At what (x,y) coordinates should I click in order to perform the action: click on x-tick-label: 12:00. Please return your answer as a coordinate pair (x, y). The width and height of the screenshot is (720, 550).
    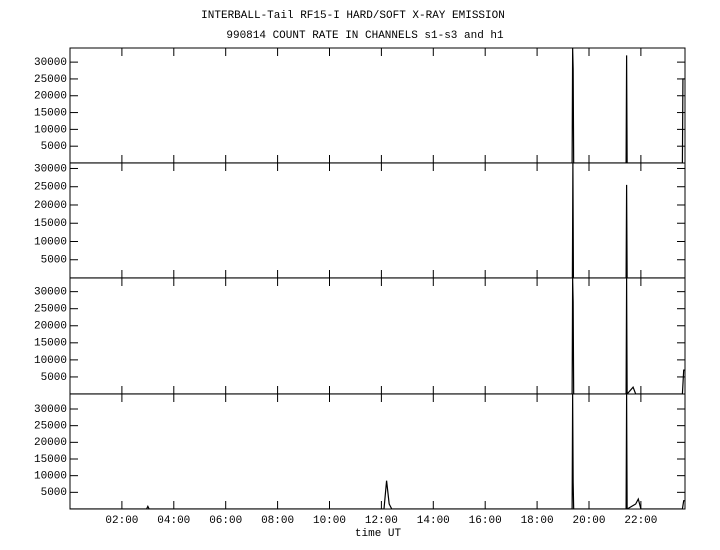
    Looking at the image, I should click on (381, 521).